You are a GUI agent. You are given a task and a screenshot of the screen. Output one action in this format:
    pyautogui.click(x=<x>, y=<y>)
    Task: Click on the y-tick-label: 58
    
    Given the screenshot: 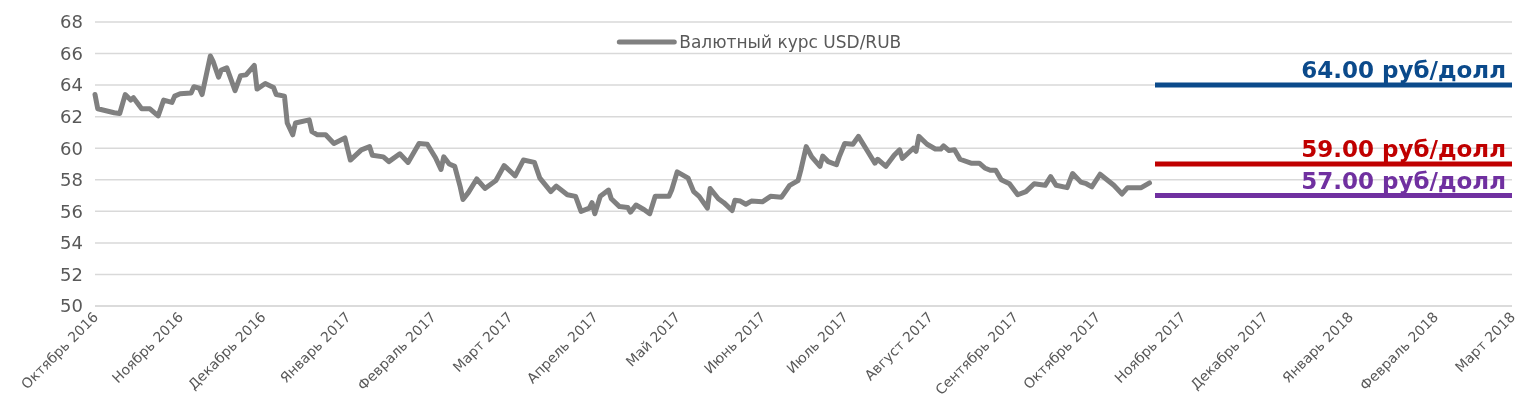 What is the action you would take?
    pyautogui.click(x=71, y=180)
    